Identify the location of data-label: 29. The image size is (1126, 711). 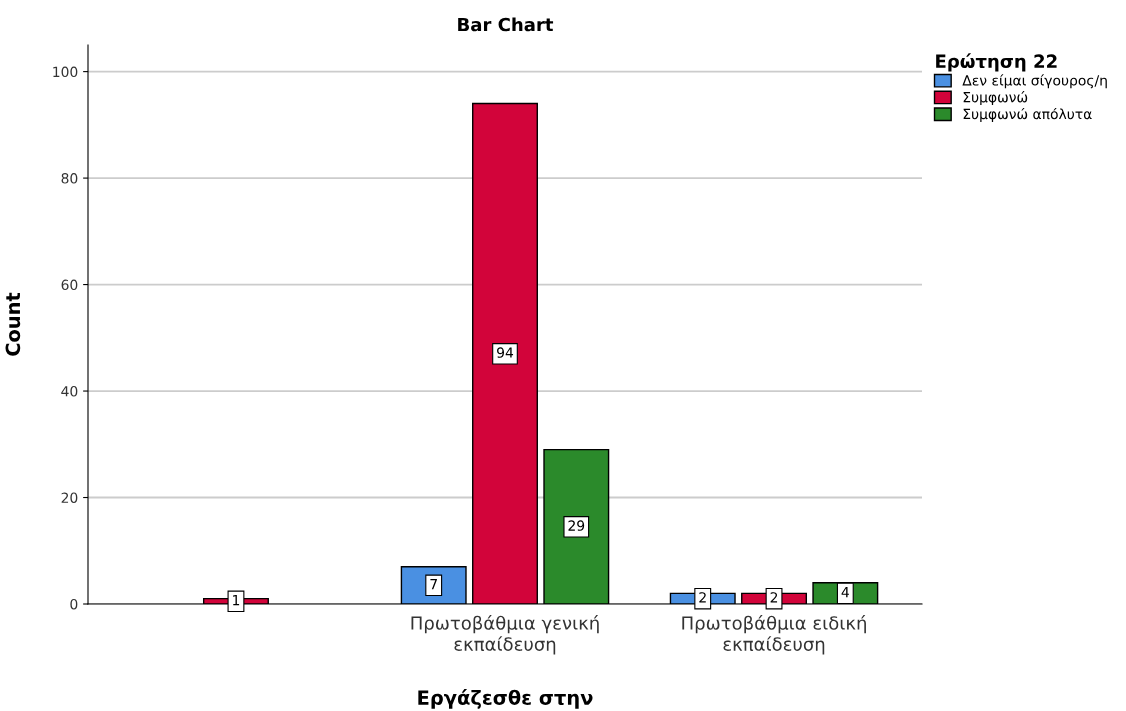
(576, 525).